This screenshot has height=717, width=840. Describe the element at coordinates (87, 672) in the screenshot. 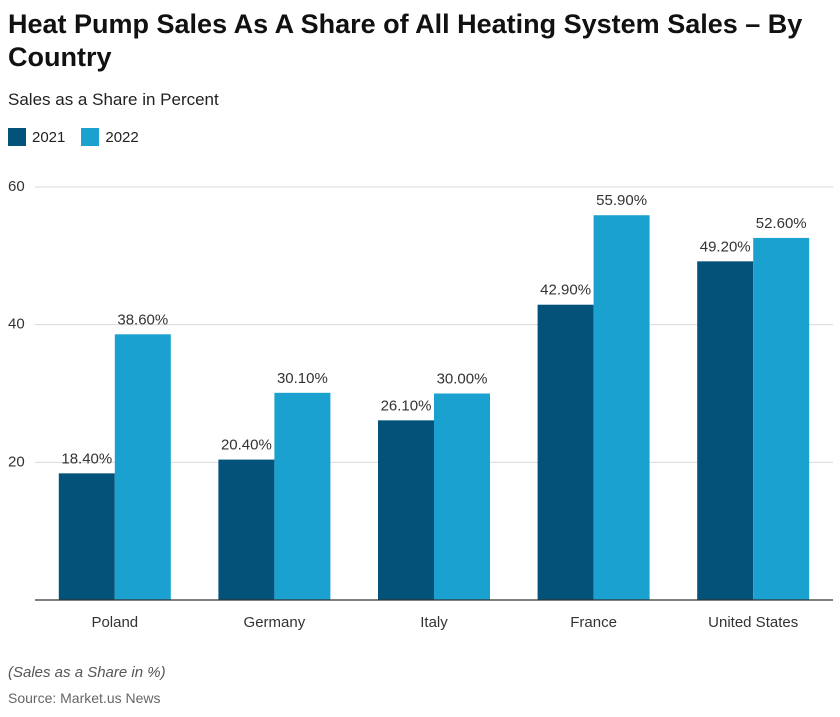

I see `note: (Sales as a Share in %)` at that location.